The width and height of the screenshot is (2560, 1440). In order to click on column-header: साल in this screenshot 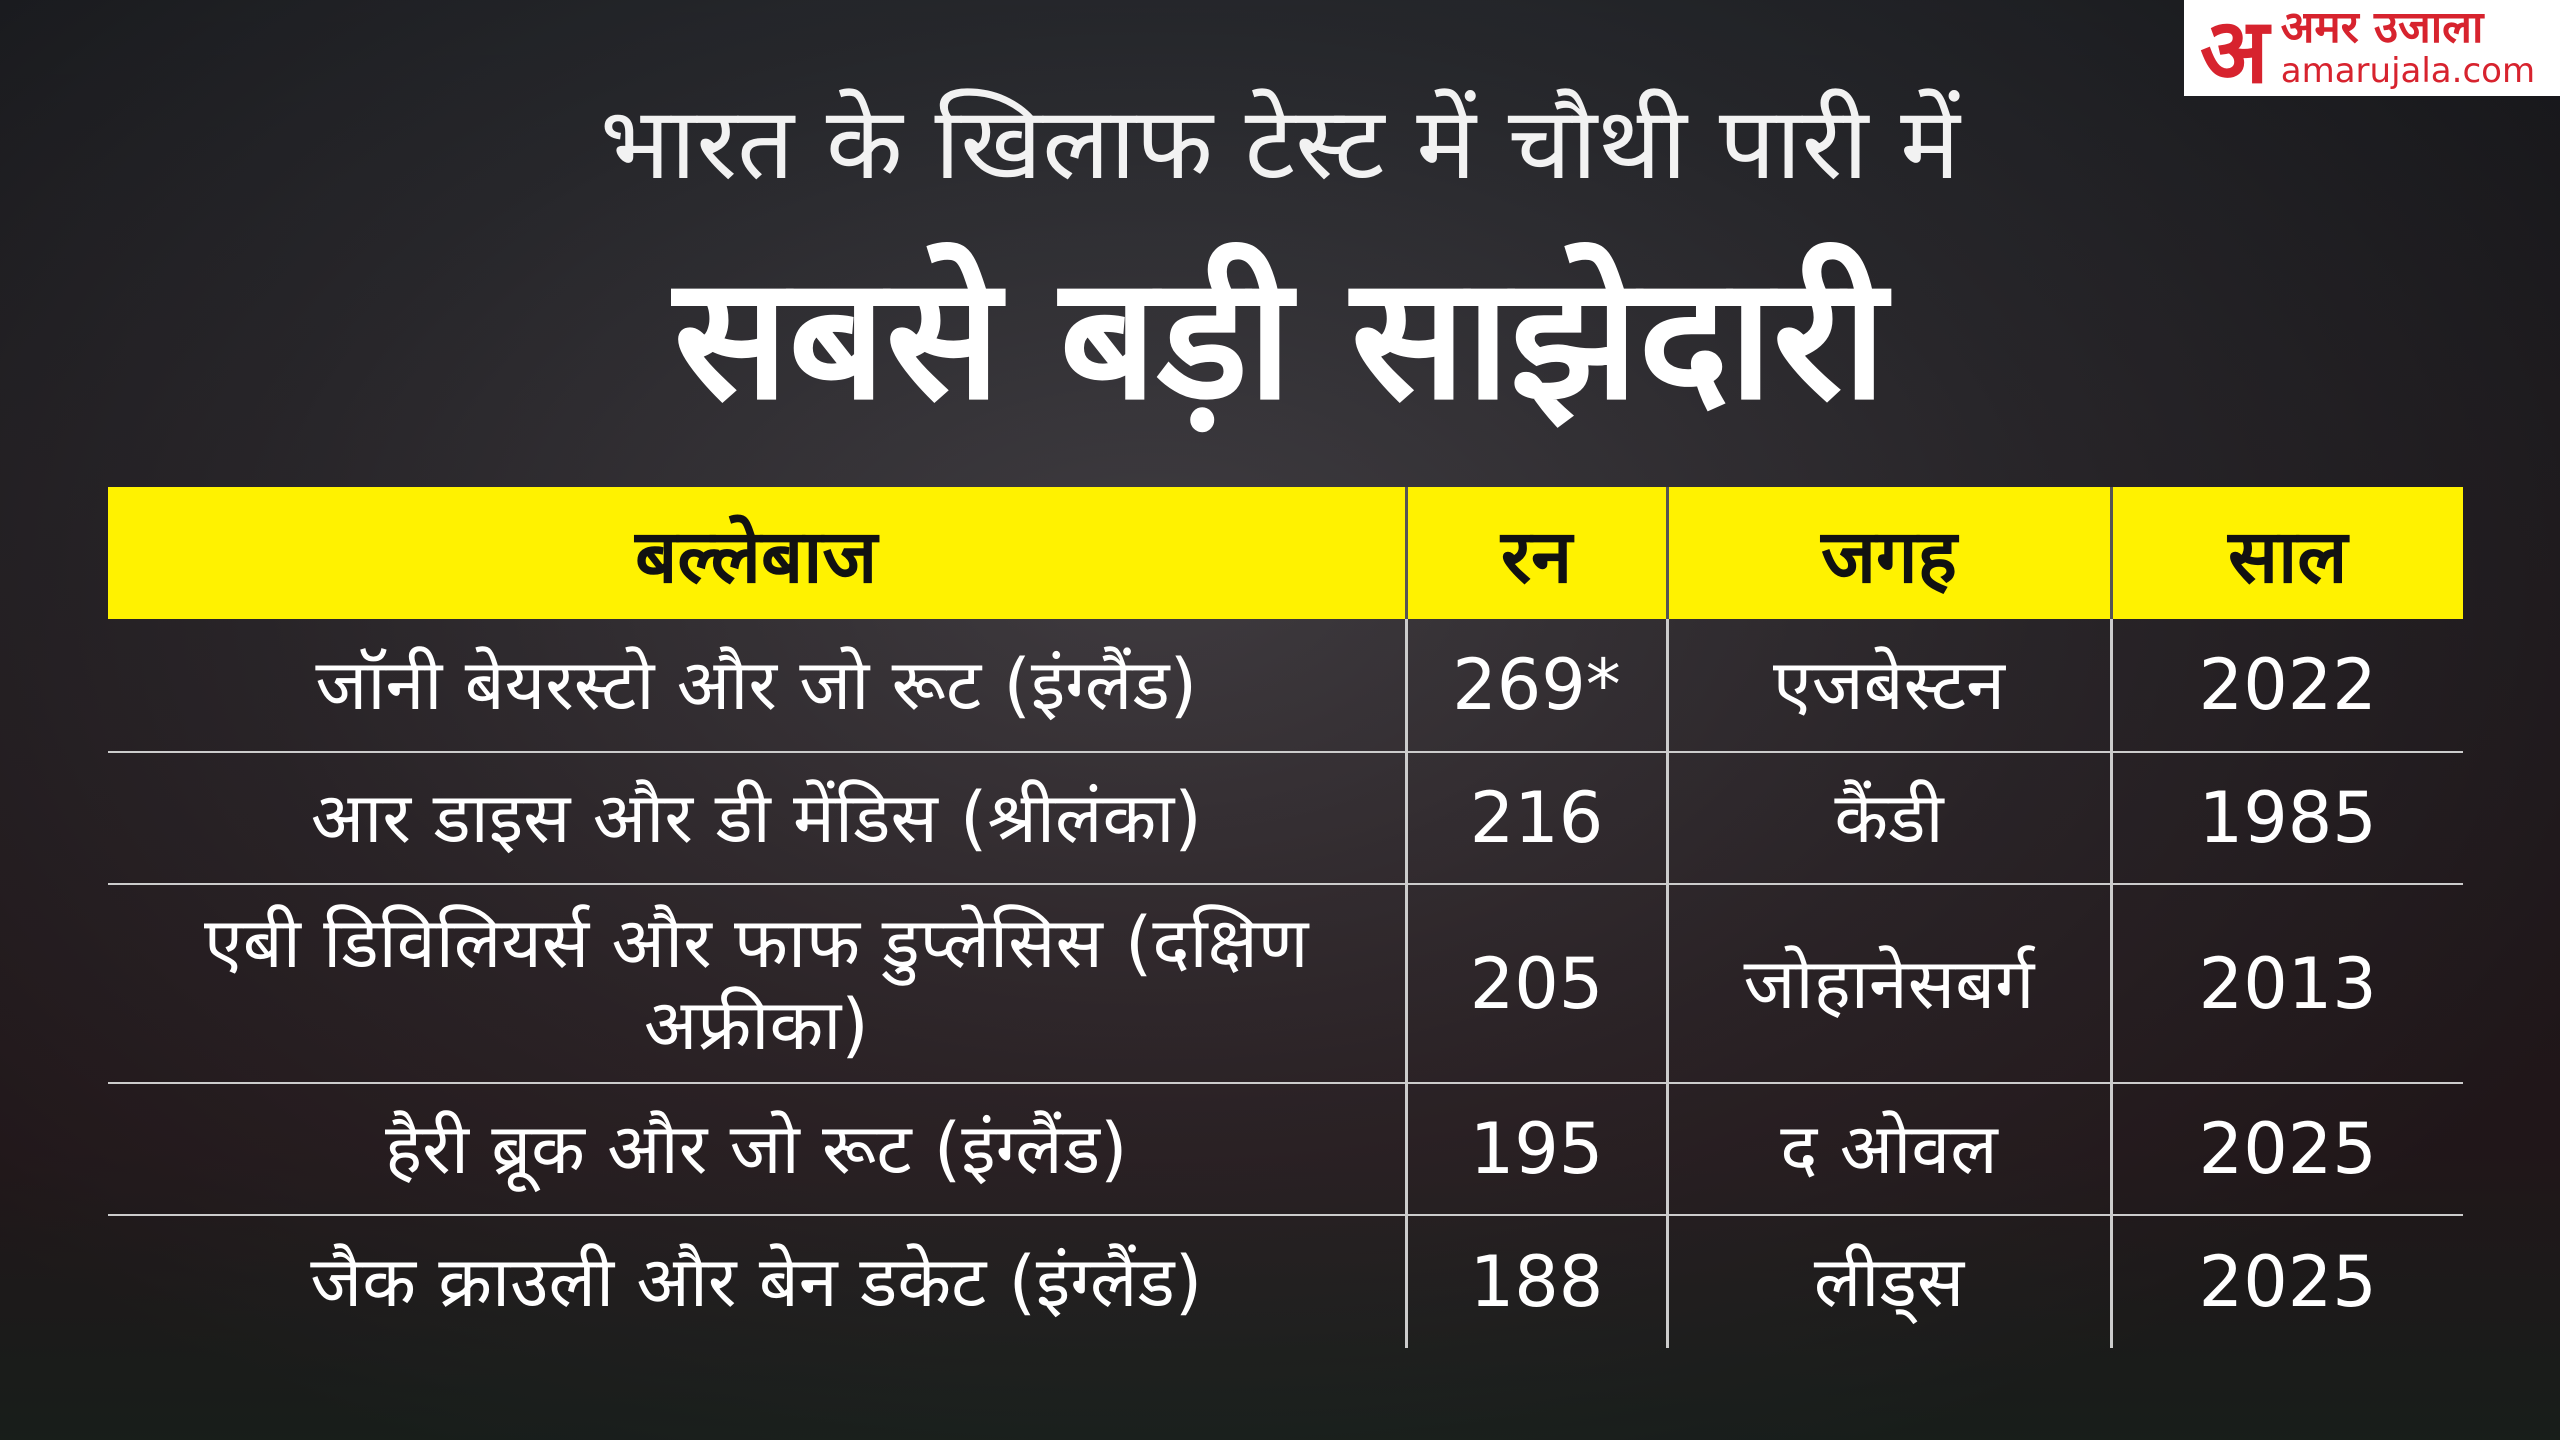, I will do `click(2287, 553)`.